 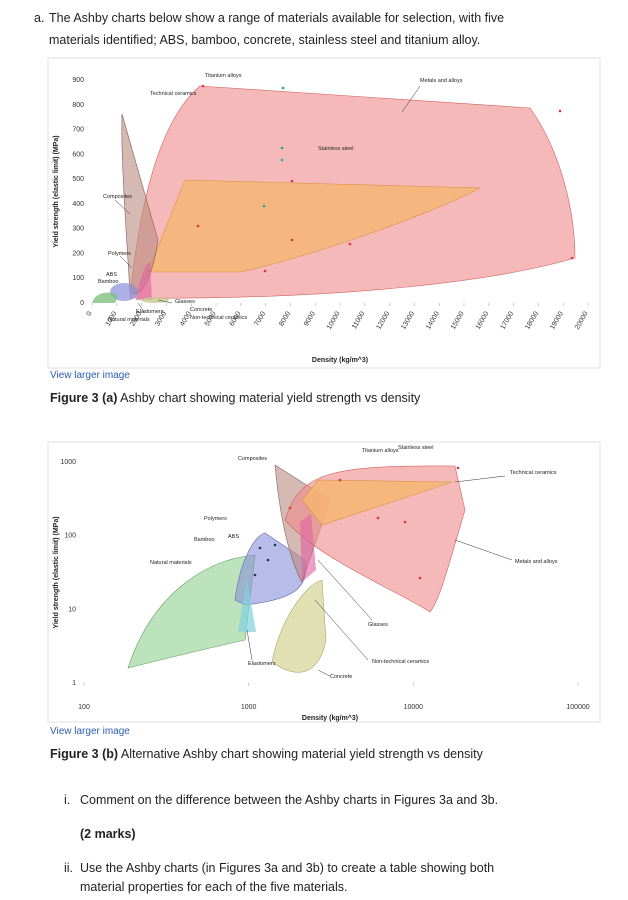 I want to click on y-tick-label: 200, so click(x=78, y=253).